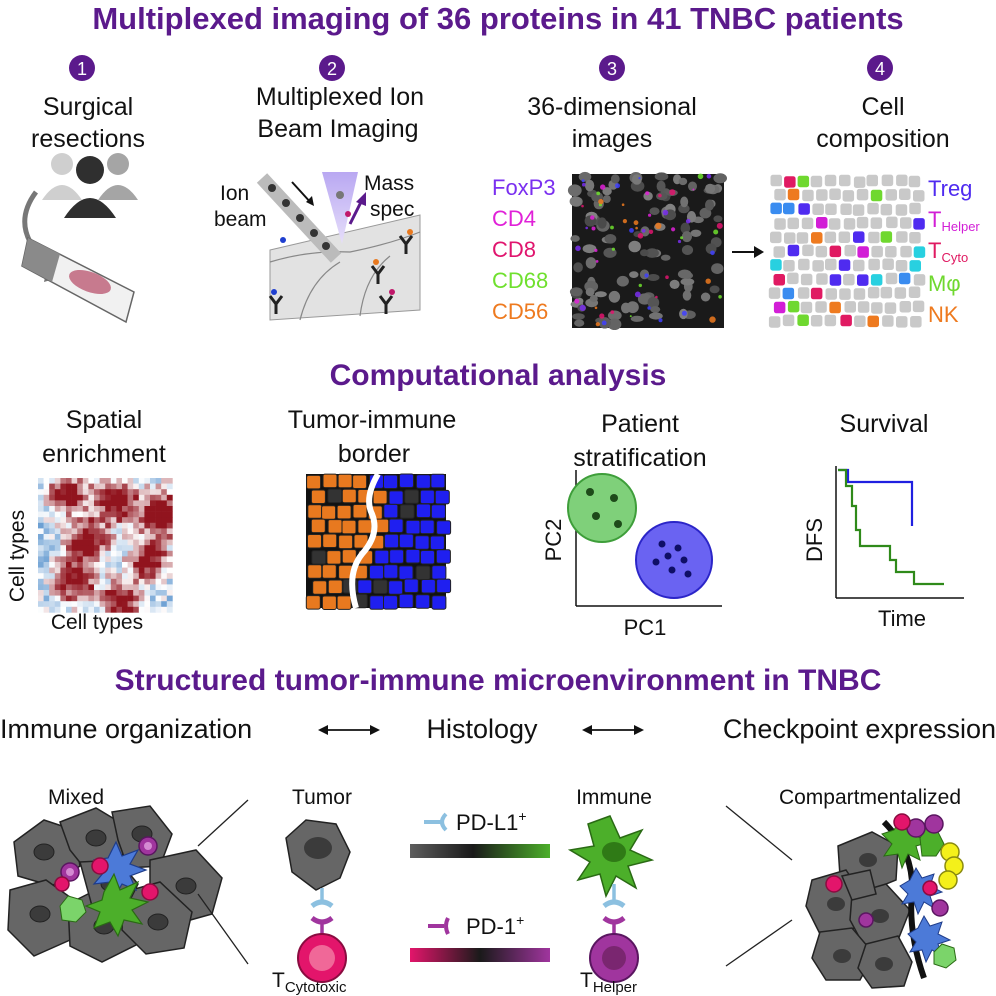 This screenshot has width=996, height=996. What do you see at coordinates (954, 220) in the screenshot?
I see `cell-type-label: THelper` at bounding box center [954, 220].